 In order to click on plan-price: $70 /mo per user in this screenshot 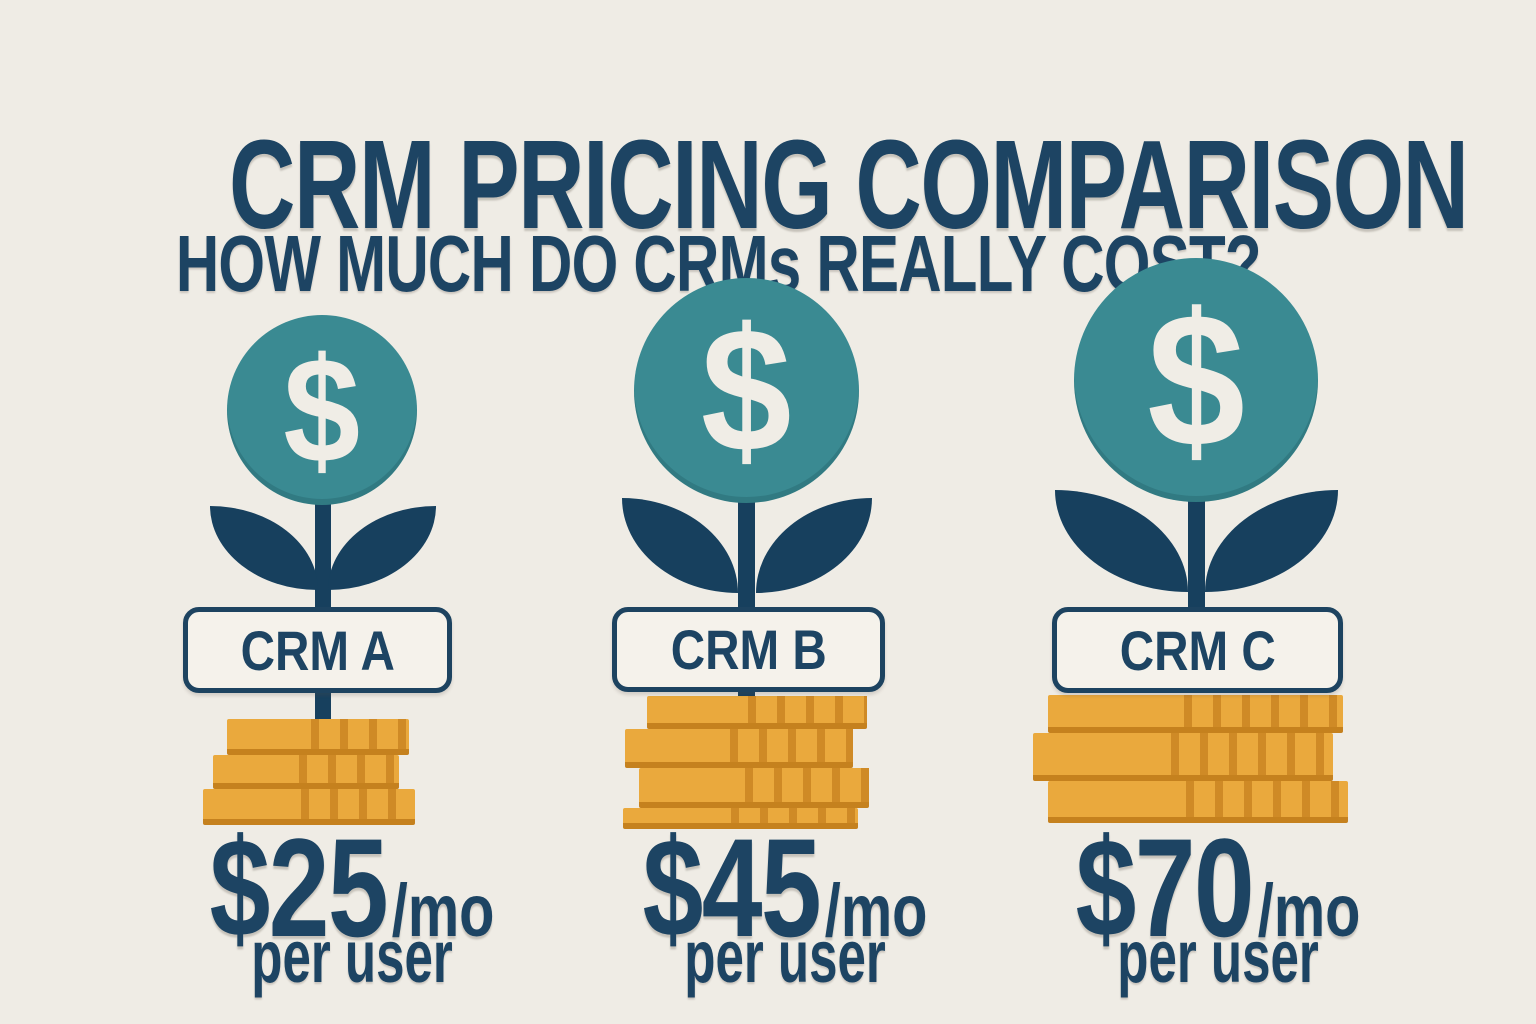, I will do `click(1218, 906)`.